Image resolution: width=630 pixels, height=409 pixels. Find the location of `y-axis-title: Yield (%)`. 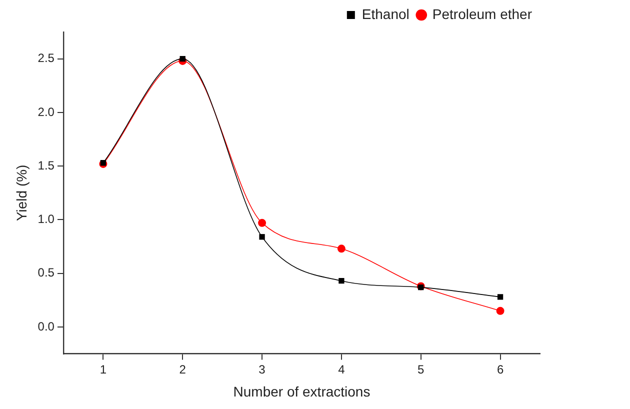

y-axis-title: Yield (%) is located at coordinates (21, 193).